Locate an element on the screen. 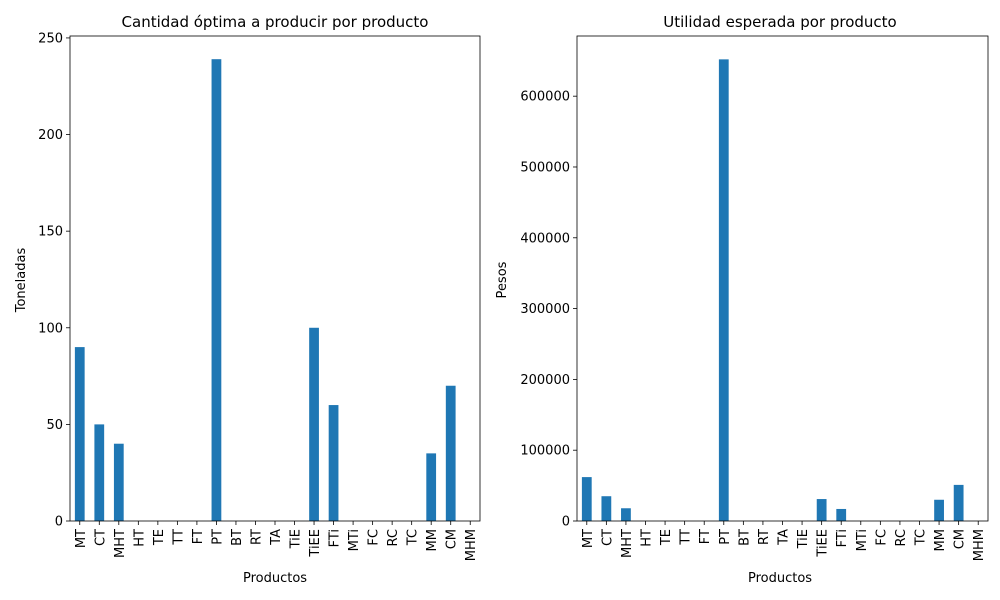  y-tick-label: 200000 is located at coordinates (545, 380).